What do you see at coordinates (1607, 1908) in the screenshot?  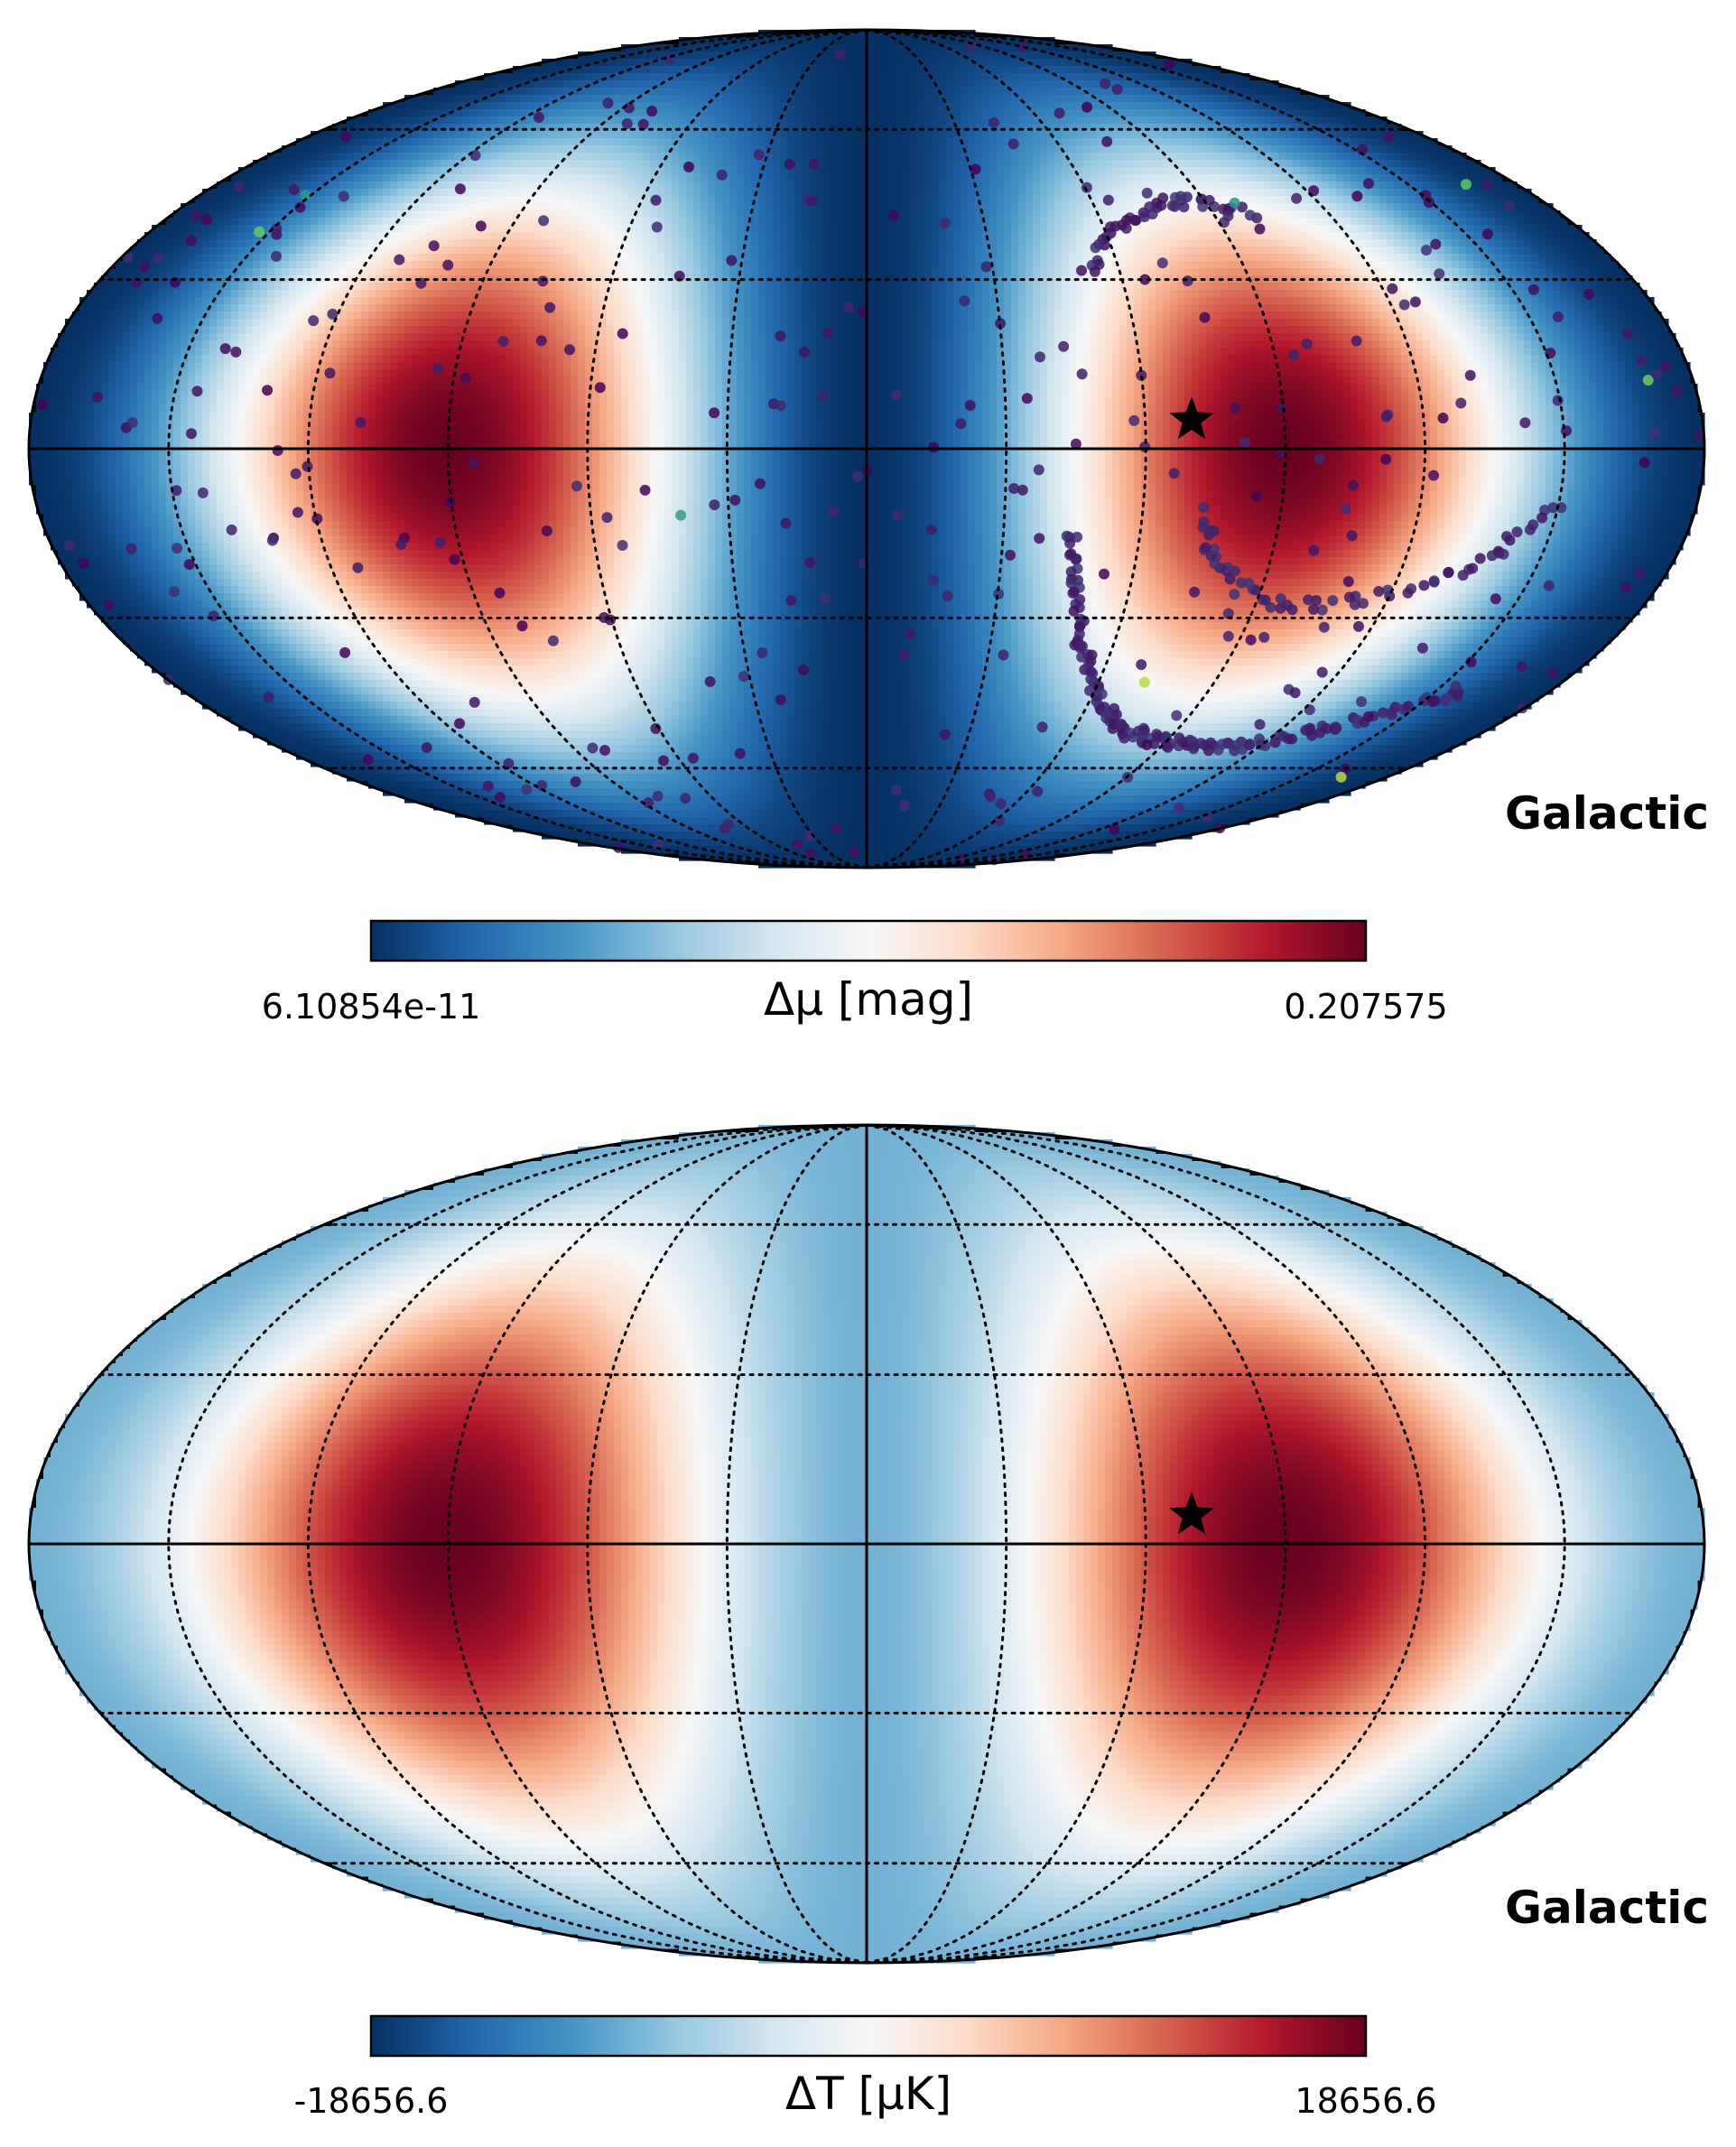 I see `frame-label: Galactic` at bounding box center [1607, 1908].